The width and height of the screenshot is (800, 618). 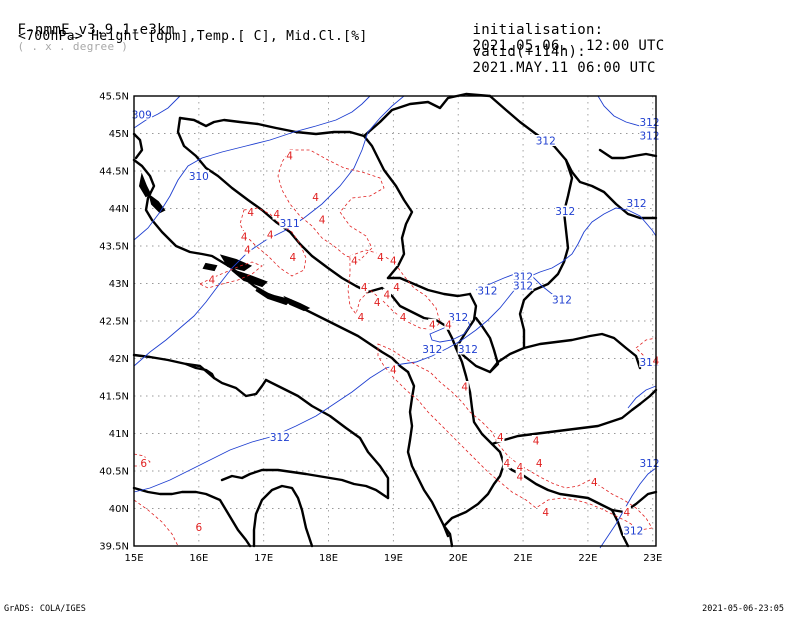 I want to click on border-bulgaria-greece, so click(x=648, y=397).